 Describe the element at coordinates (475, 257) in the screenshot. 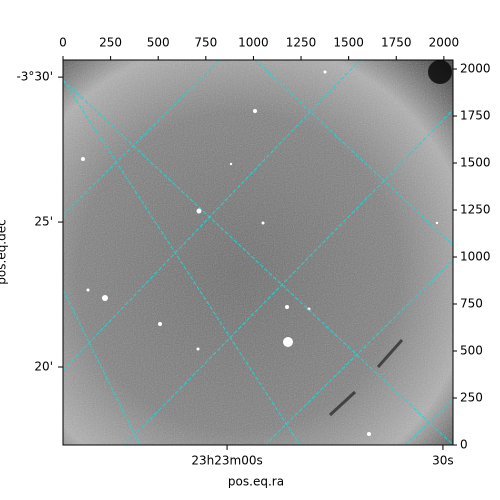

I see `y-tick-label: 1000` at that location.